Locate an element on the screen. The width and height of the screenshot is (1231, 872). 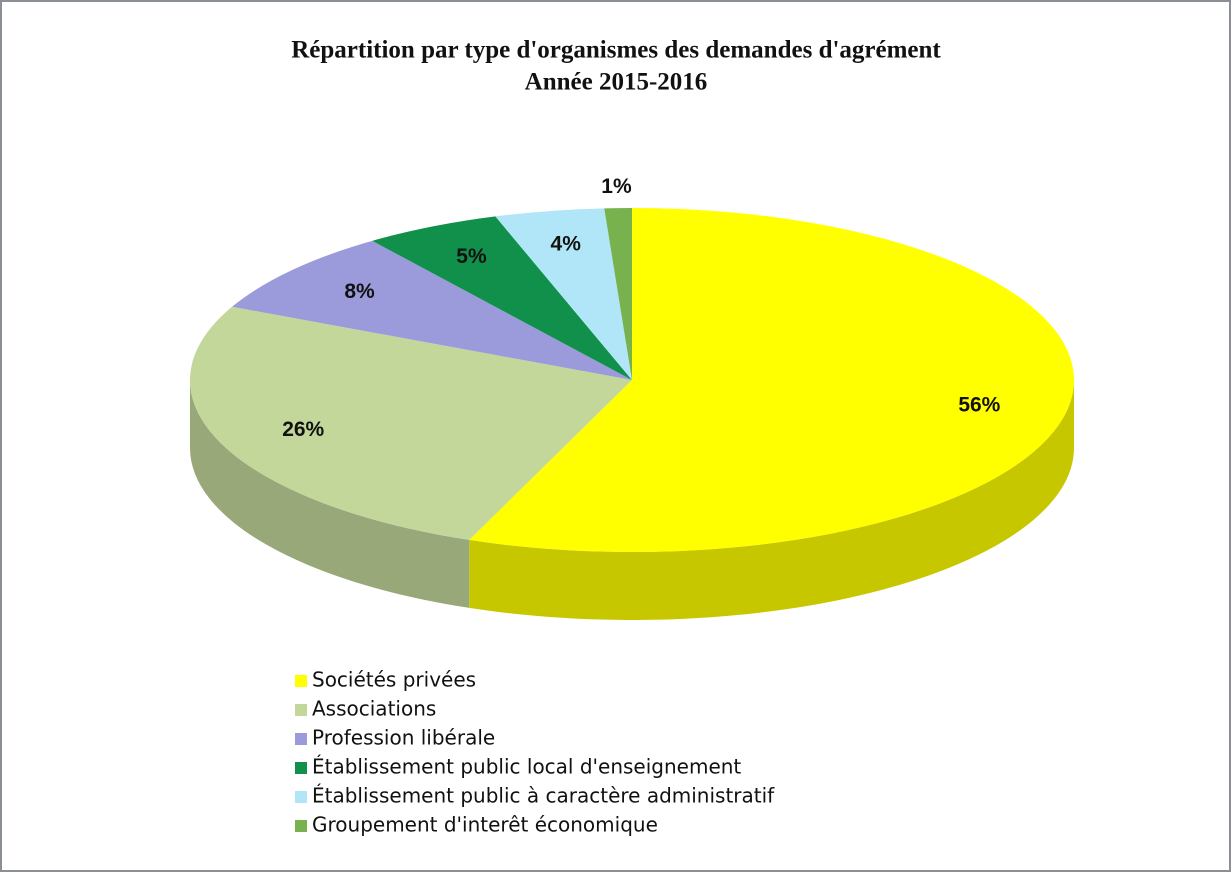
data-label: 5% is located at coordinates (471, 256).